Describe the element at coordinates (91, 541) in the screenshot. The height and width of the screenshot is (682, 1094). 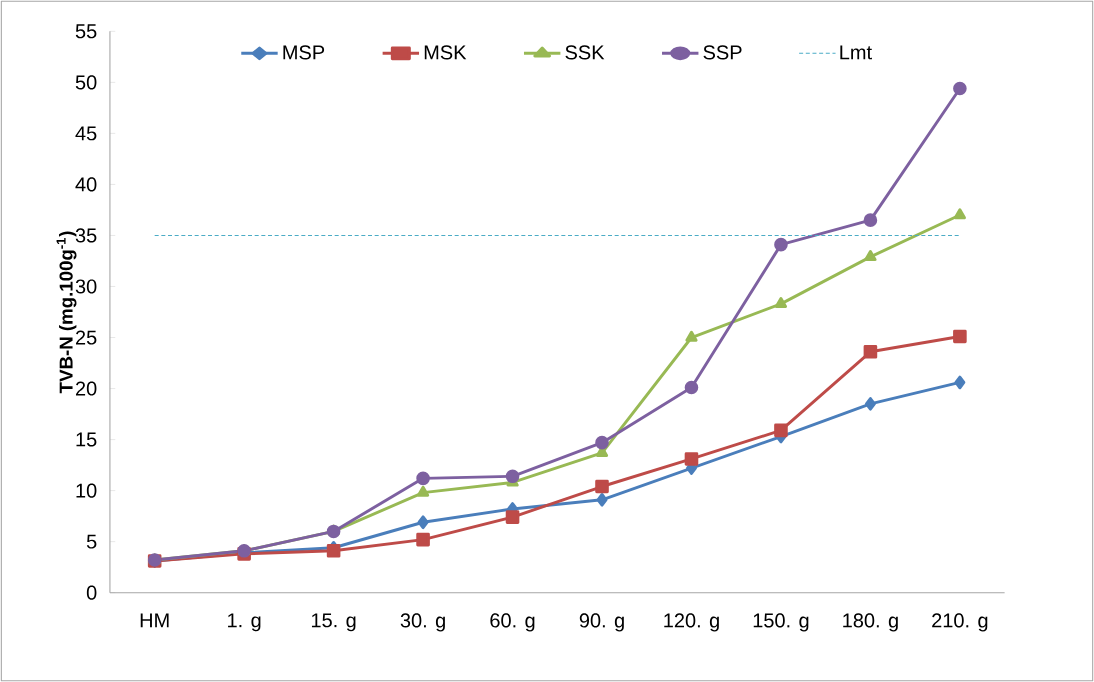
I see `y-tick-label: 5` at that location.